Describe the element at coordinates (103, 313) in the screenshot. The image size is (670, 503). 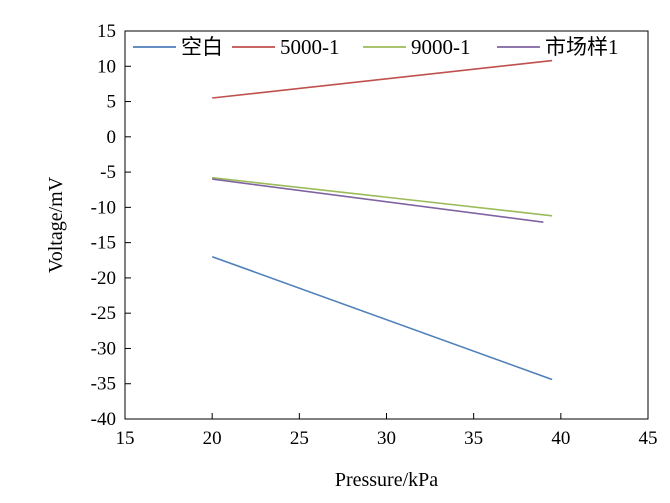
I see `y-tick-label: -25` at that location.